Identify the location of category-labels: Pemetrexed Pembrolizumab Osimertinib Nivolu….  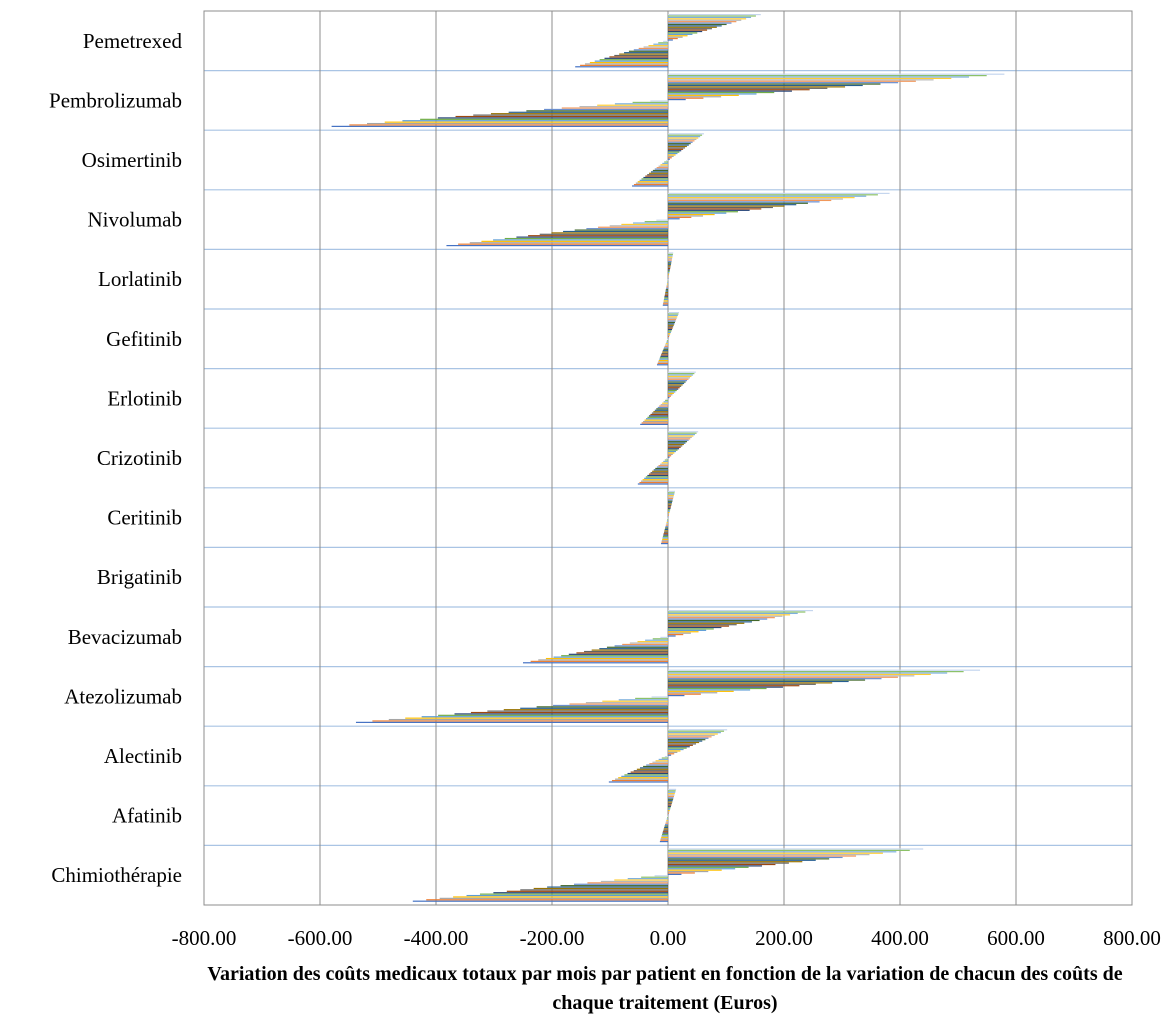
(115, 458).